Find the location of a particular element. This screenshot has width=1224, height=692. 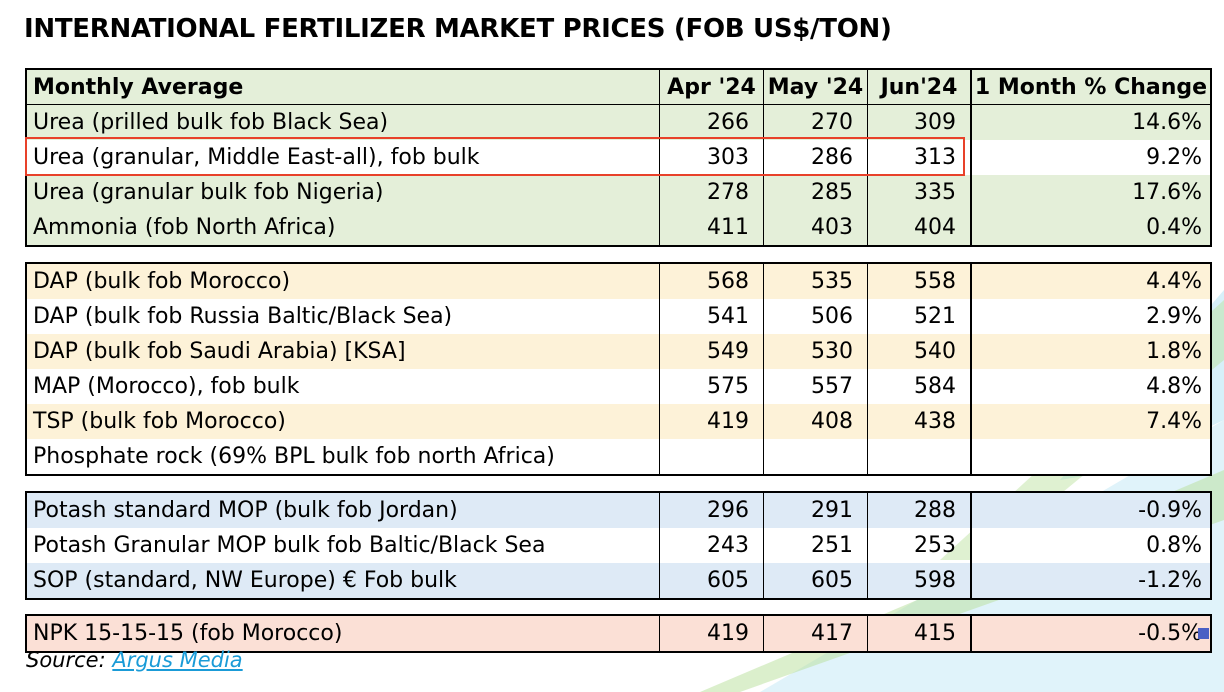

cell-jun: 404 is located at coordinates (920, 227).